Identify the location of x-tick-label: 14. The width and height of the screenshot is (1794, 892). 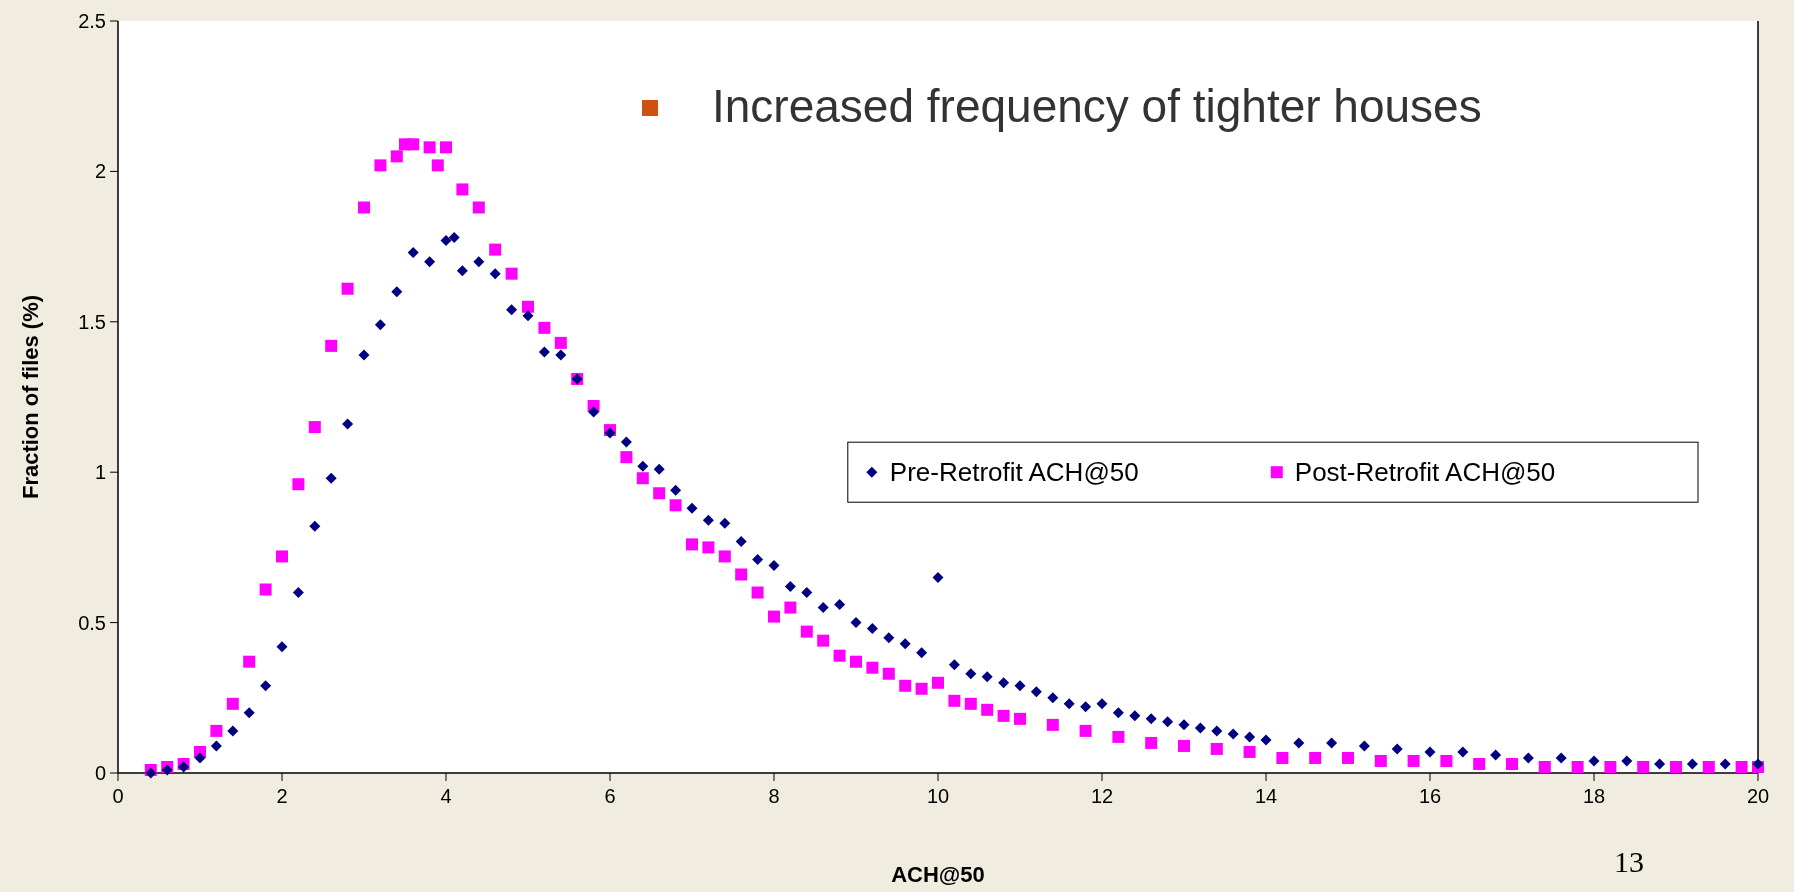
(1266, 796).